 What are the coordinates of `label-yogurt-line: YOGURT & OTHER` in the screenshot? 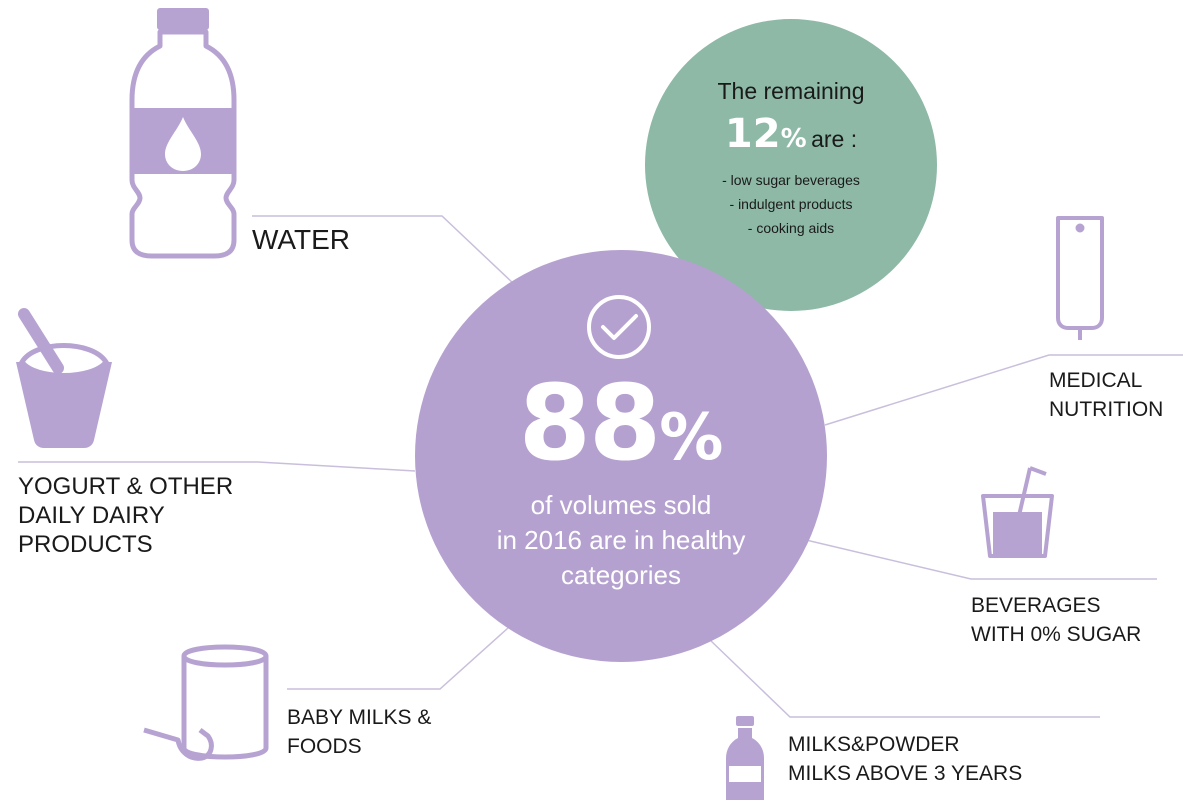 It's located at (126, 486).